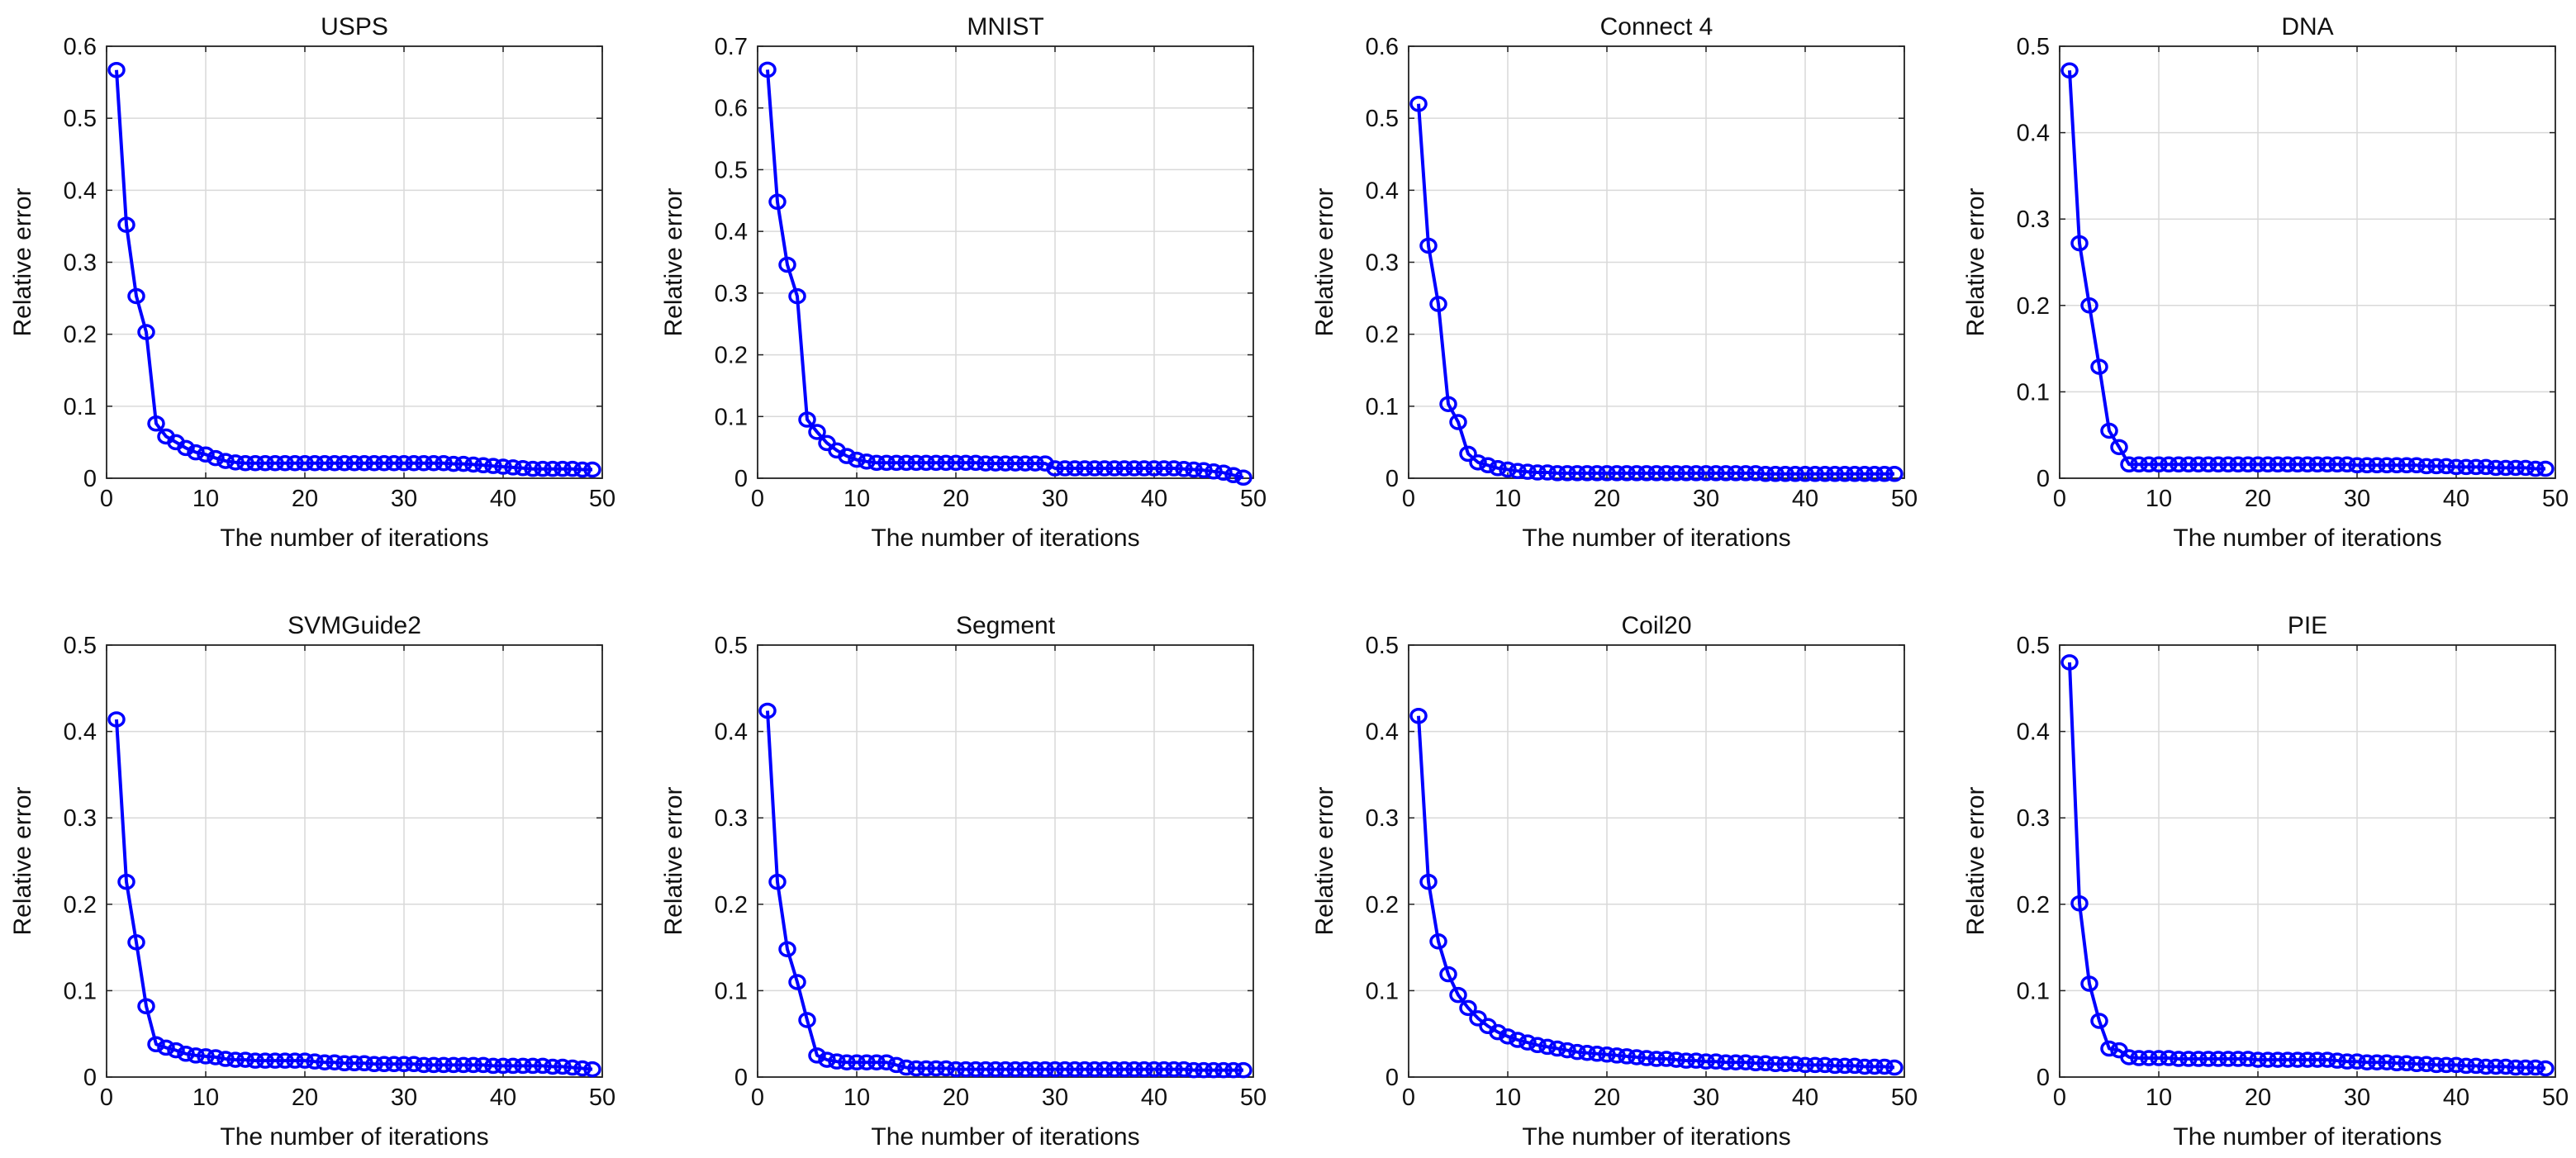 This screenshot has width=2576, height=1158. Describe the element at coordinates (80, 47) in the screenshot. I see `y-tick-label: 0.6` at that location.